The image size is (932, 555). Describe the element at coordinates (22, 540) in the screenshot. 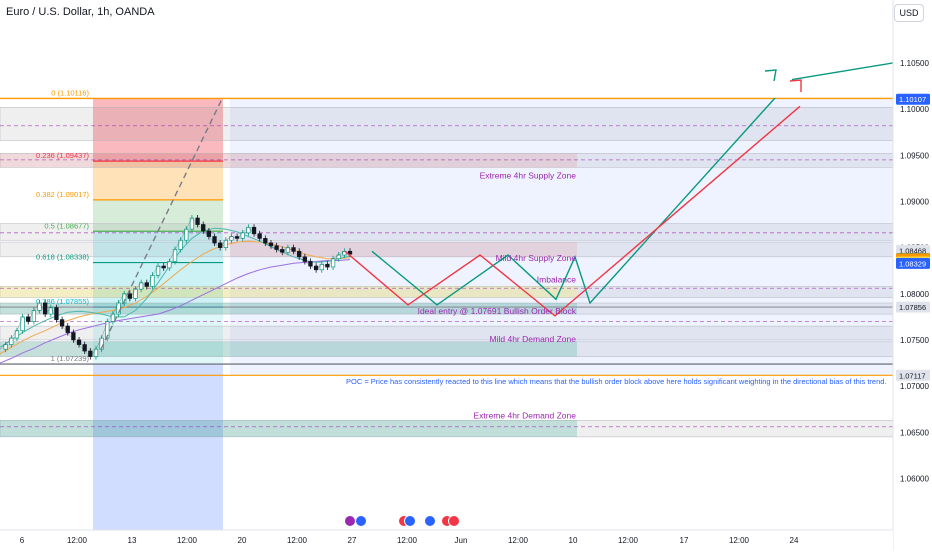

I see `x-tick-label: 6` at that location.